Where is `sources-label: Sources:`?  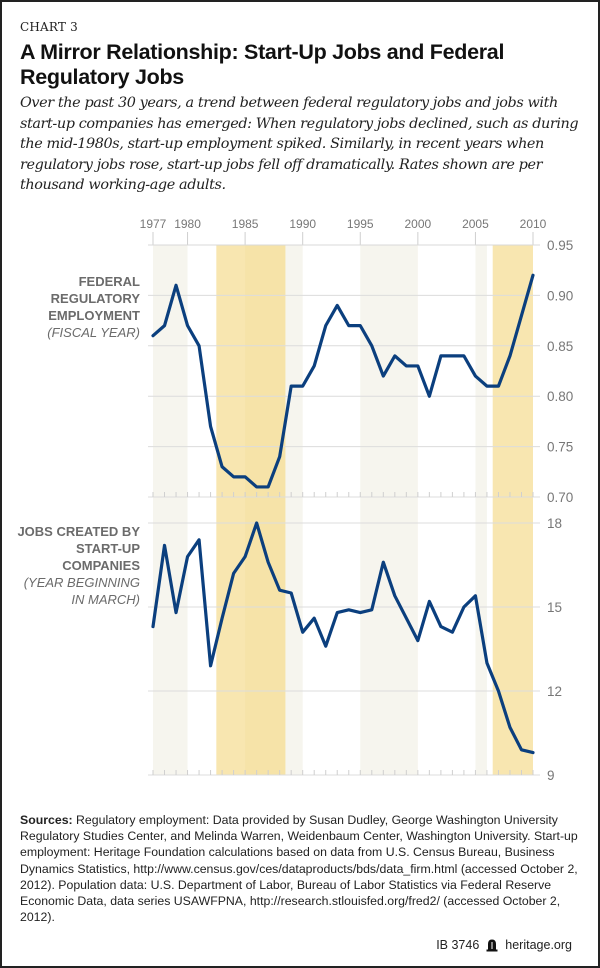
sources-label: Sources: is located at coordinates (46, 820).